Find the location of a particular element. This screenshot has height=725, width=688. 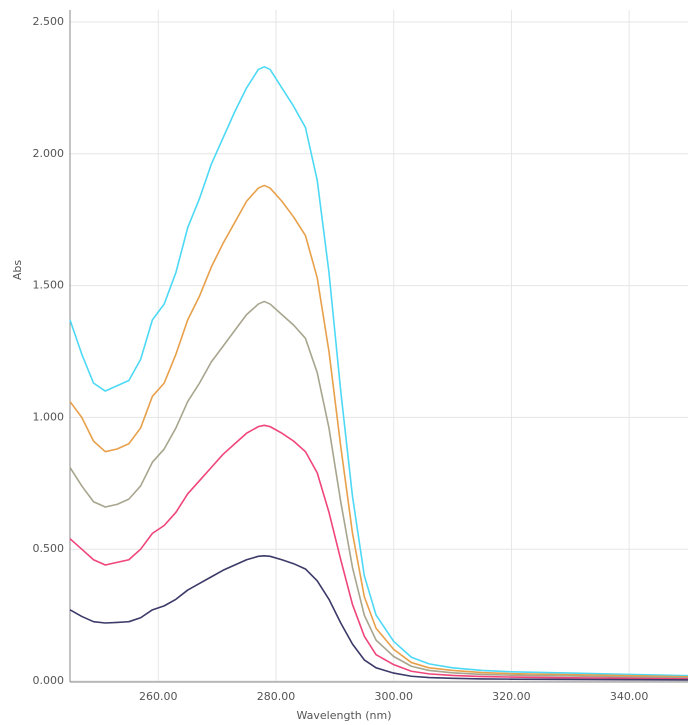

y-tick-label: 1.500 is located at coordinates (49, 285).